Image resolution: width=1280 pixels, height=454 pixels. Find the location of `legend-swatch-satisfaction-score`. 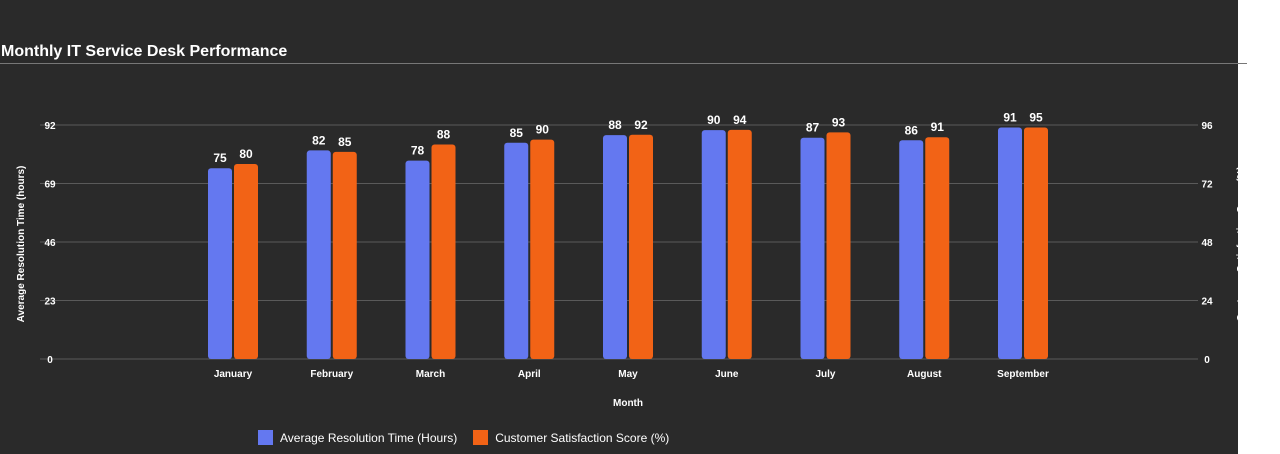

legend-swatch-satisfaction-score is located at coordinates (481, 437).